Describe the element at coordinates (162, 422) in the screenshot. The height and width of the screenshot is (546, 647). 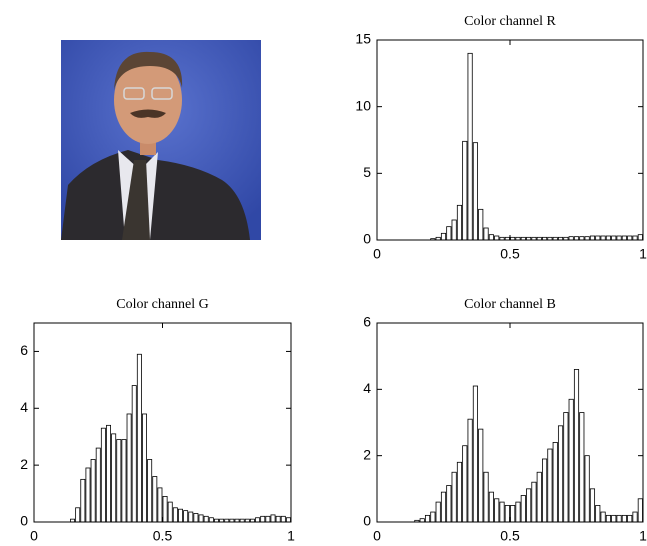
I see `plot-frame` at that location.